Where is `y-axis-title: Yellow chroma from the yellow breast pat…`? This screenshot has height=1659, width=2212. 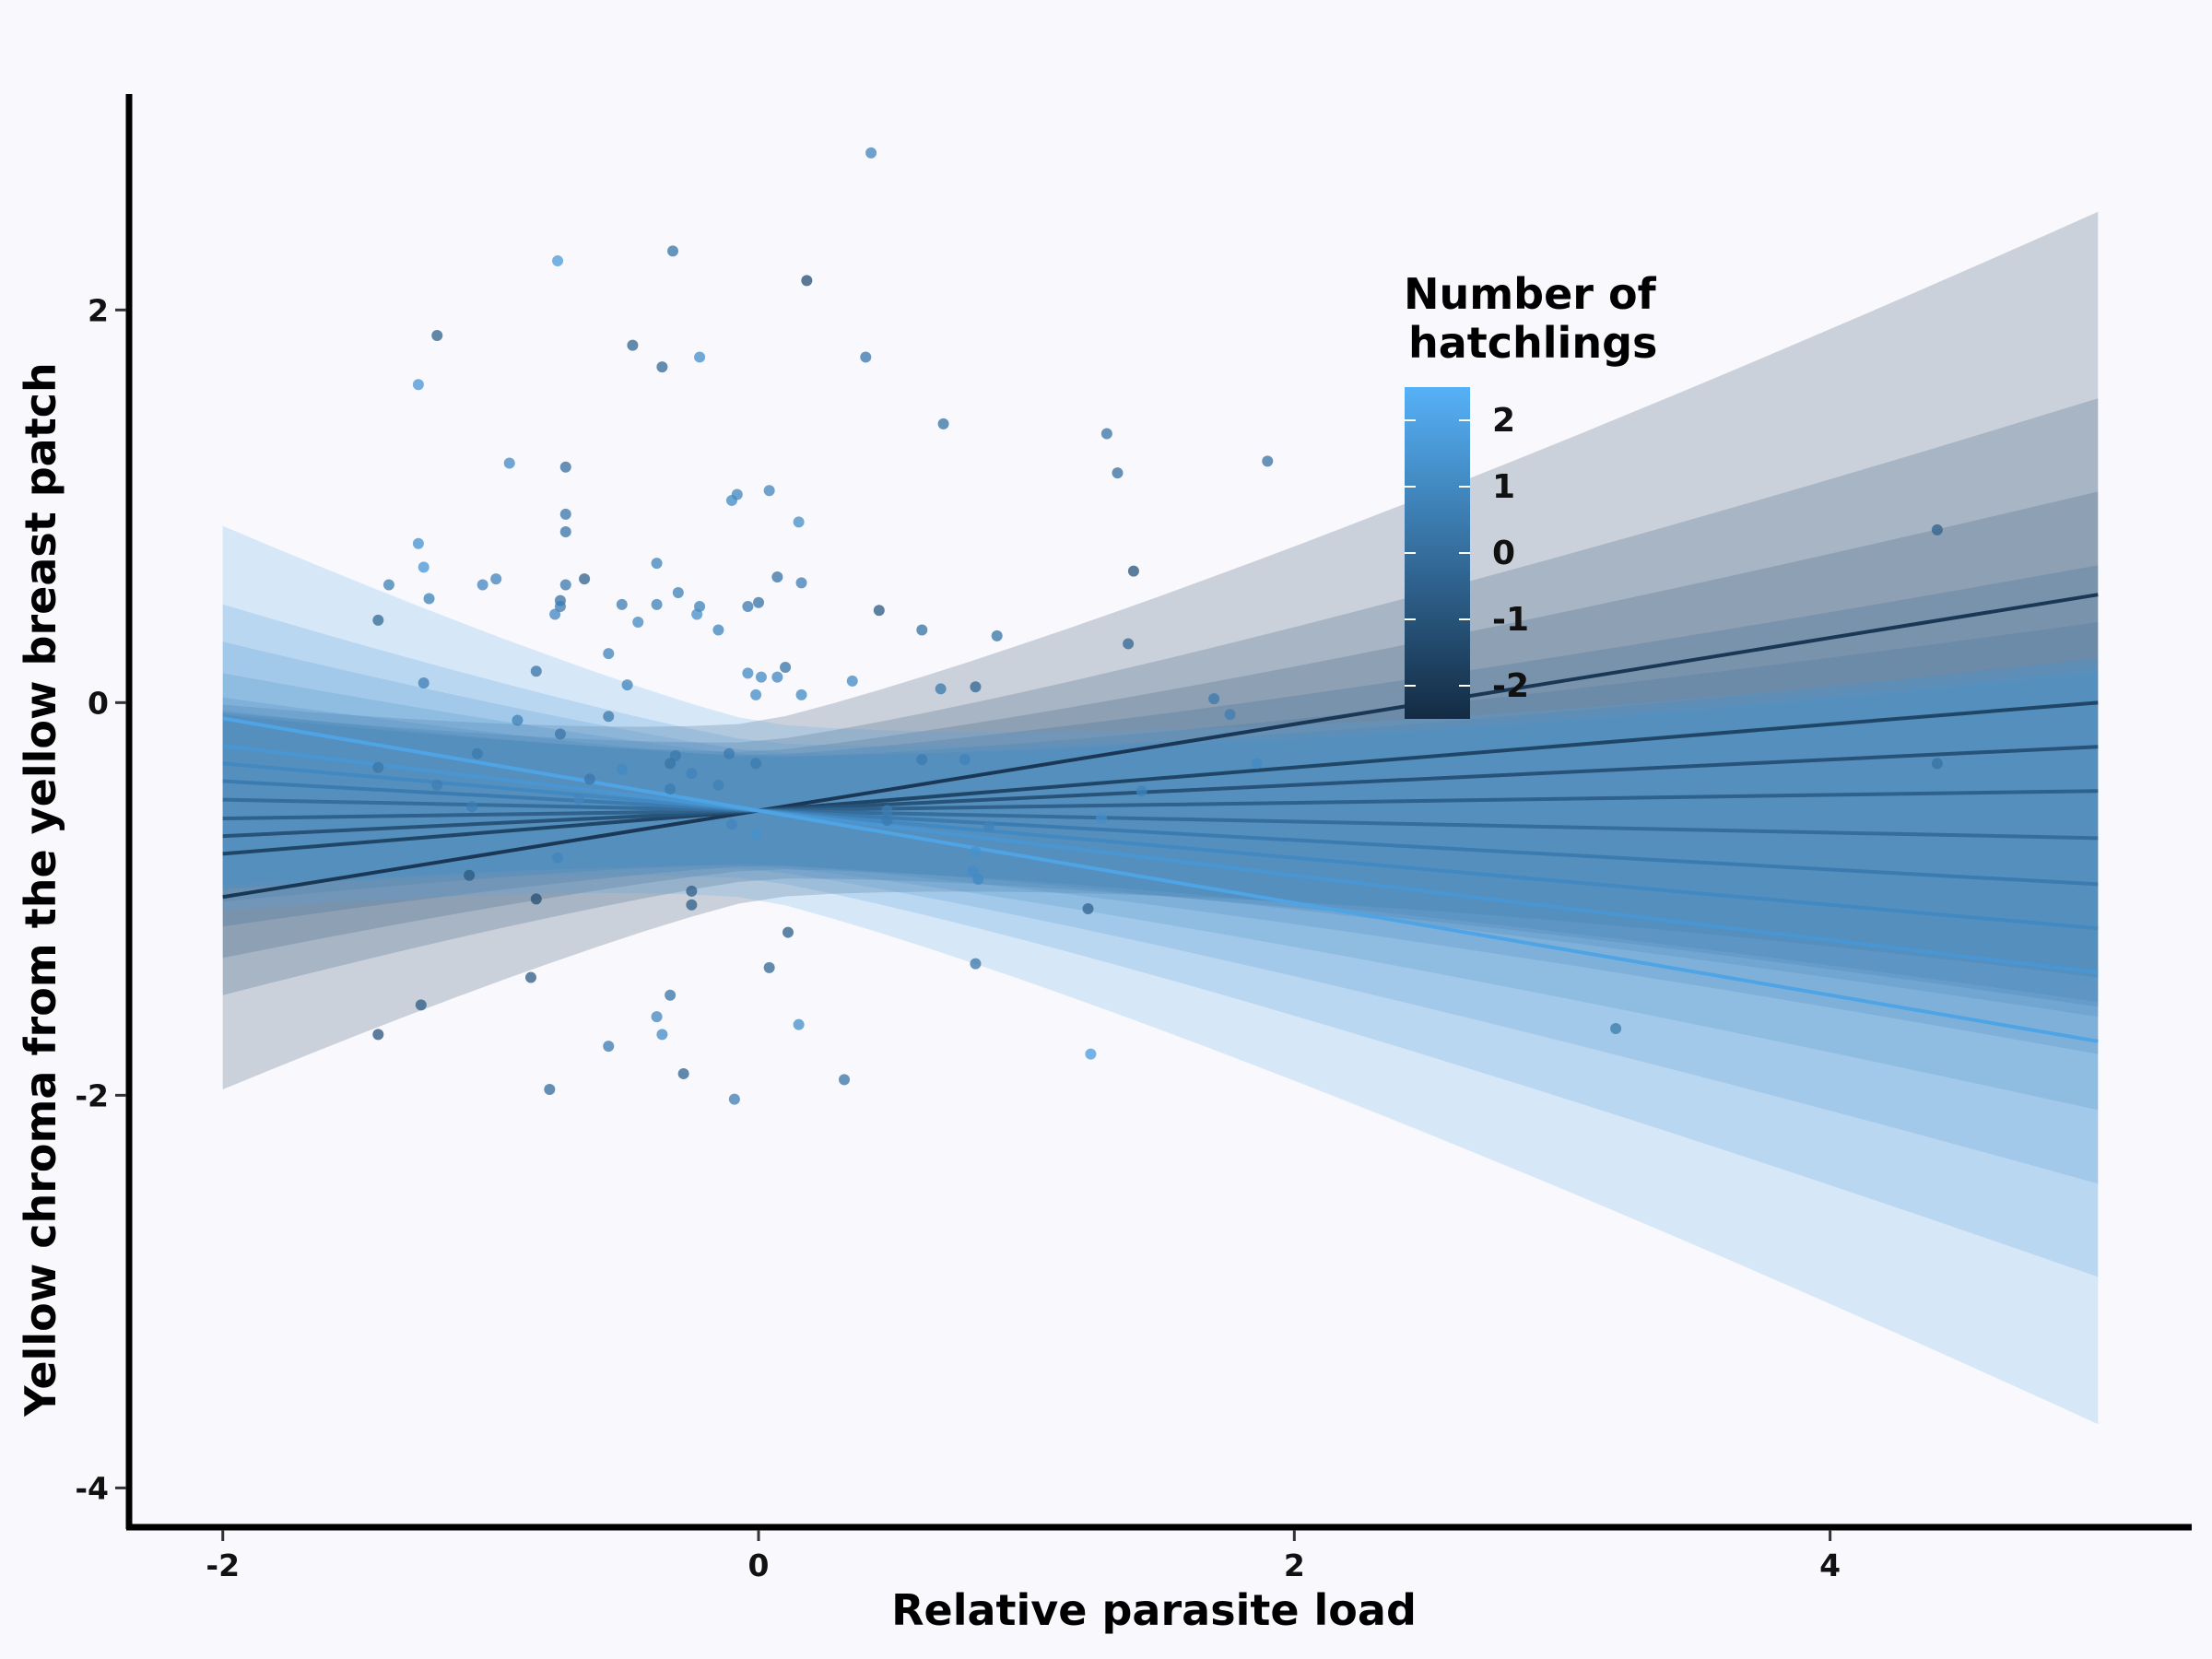
y-axis-title: Yellow chroma from the yellow breast pat… is located at coordinates (40, 889).